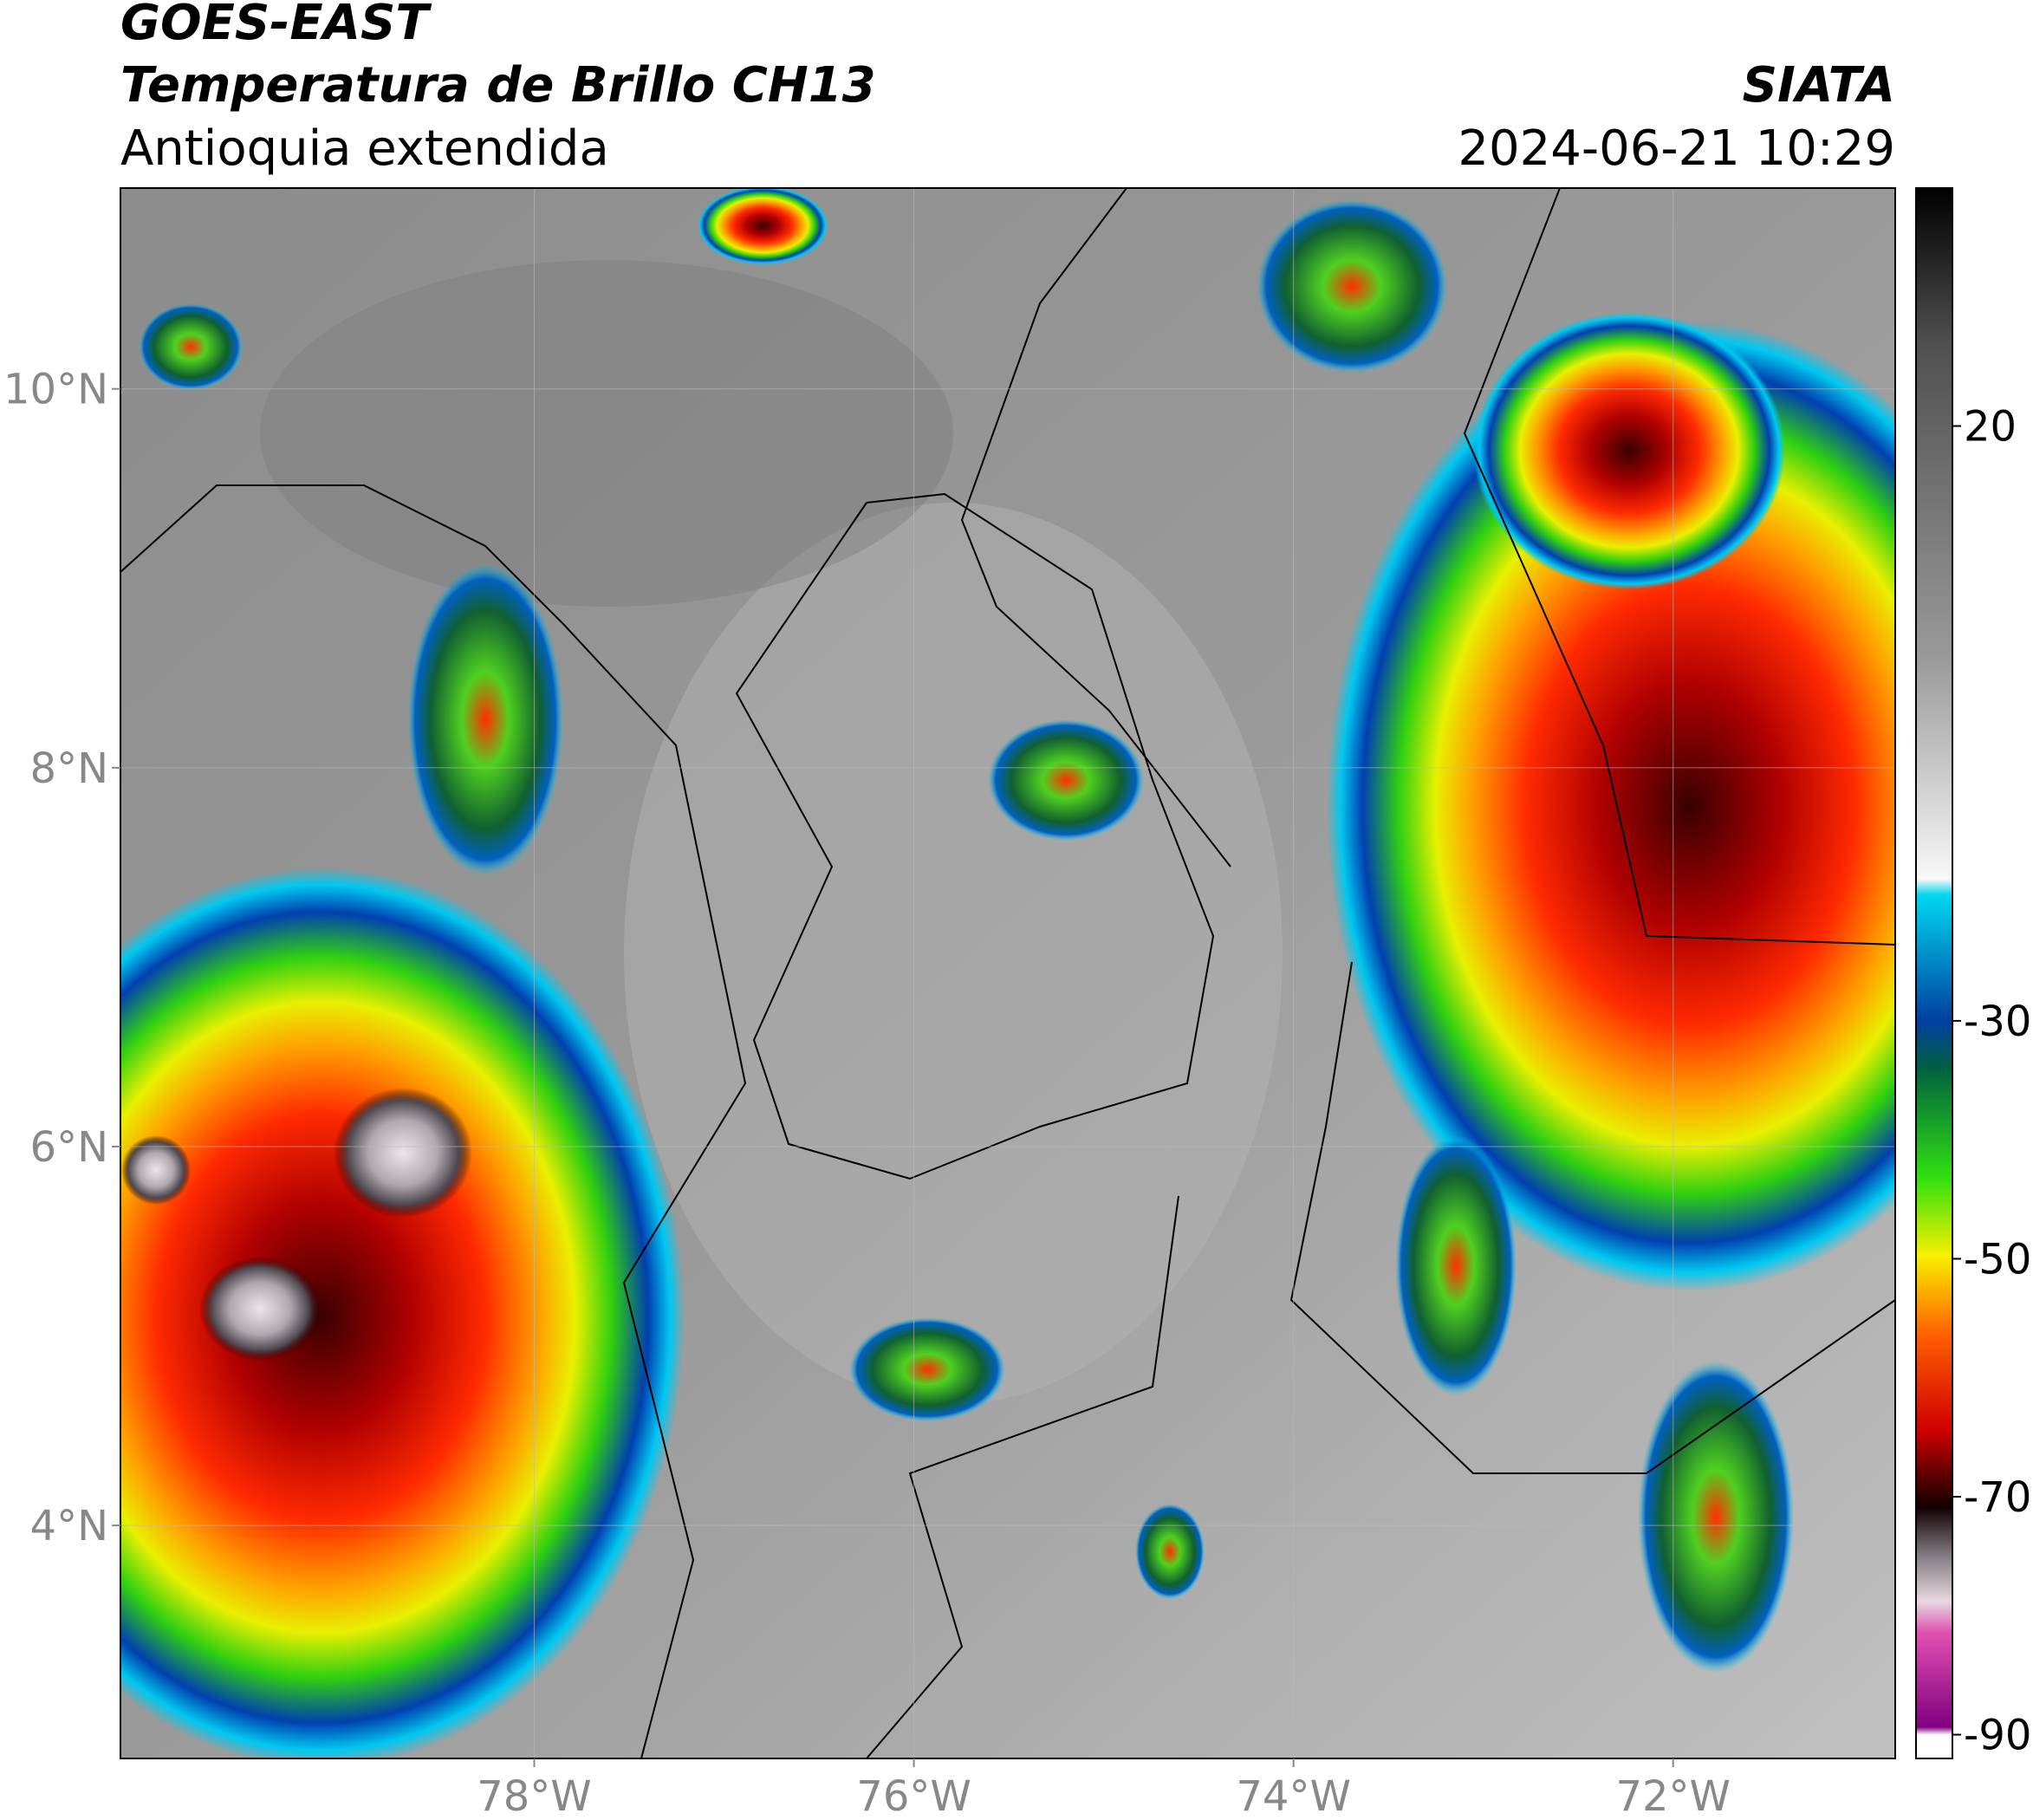 The width and height of the screenshot is (2033, 1820). I want to click on x-tick-label: 78°W, so click(534, 1796).